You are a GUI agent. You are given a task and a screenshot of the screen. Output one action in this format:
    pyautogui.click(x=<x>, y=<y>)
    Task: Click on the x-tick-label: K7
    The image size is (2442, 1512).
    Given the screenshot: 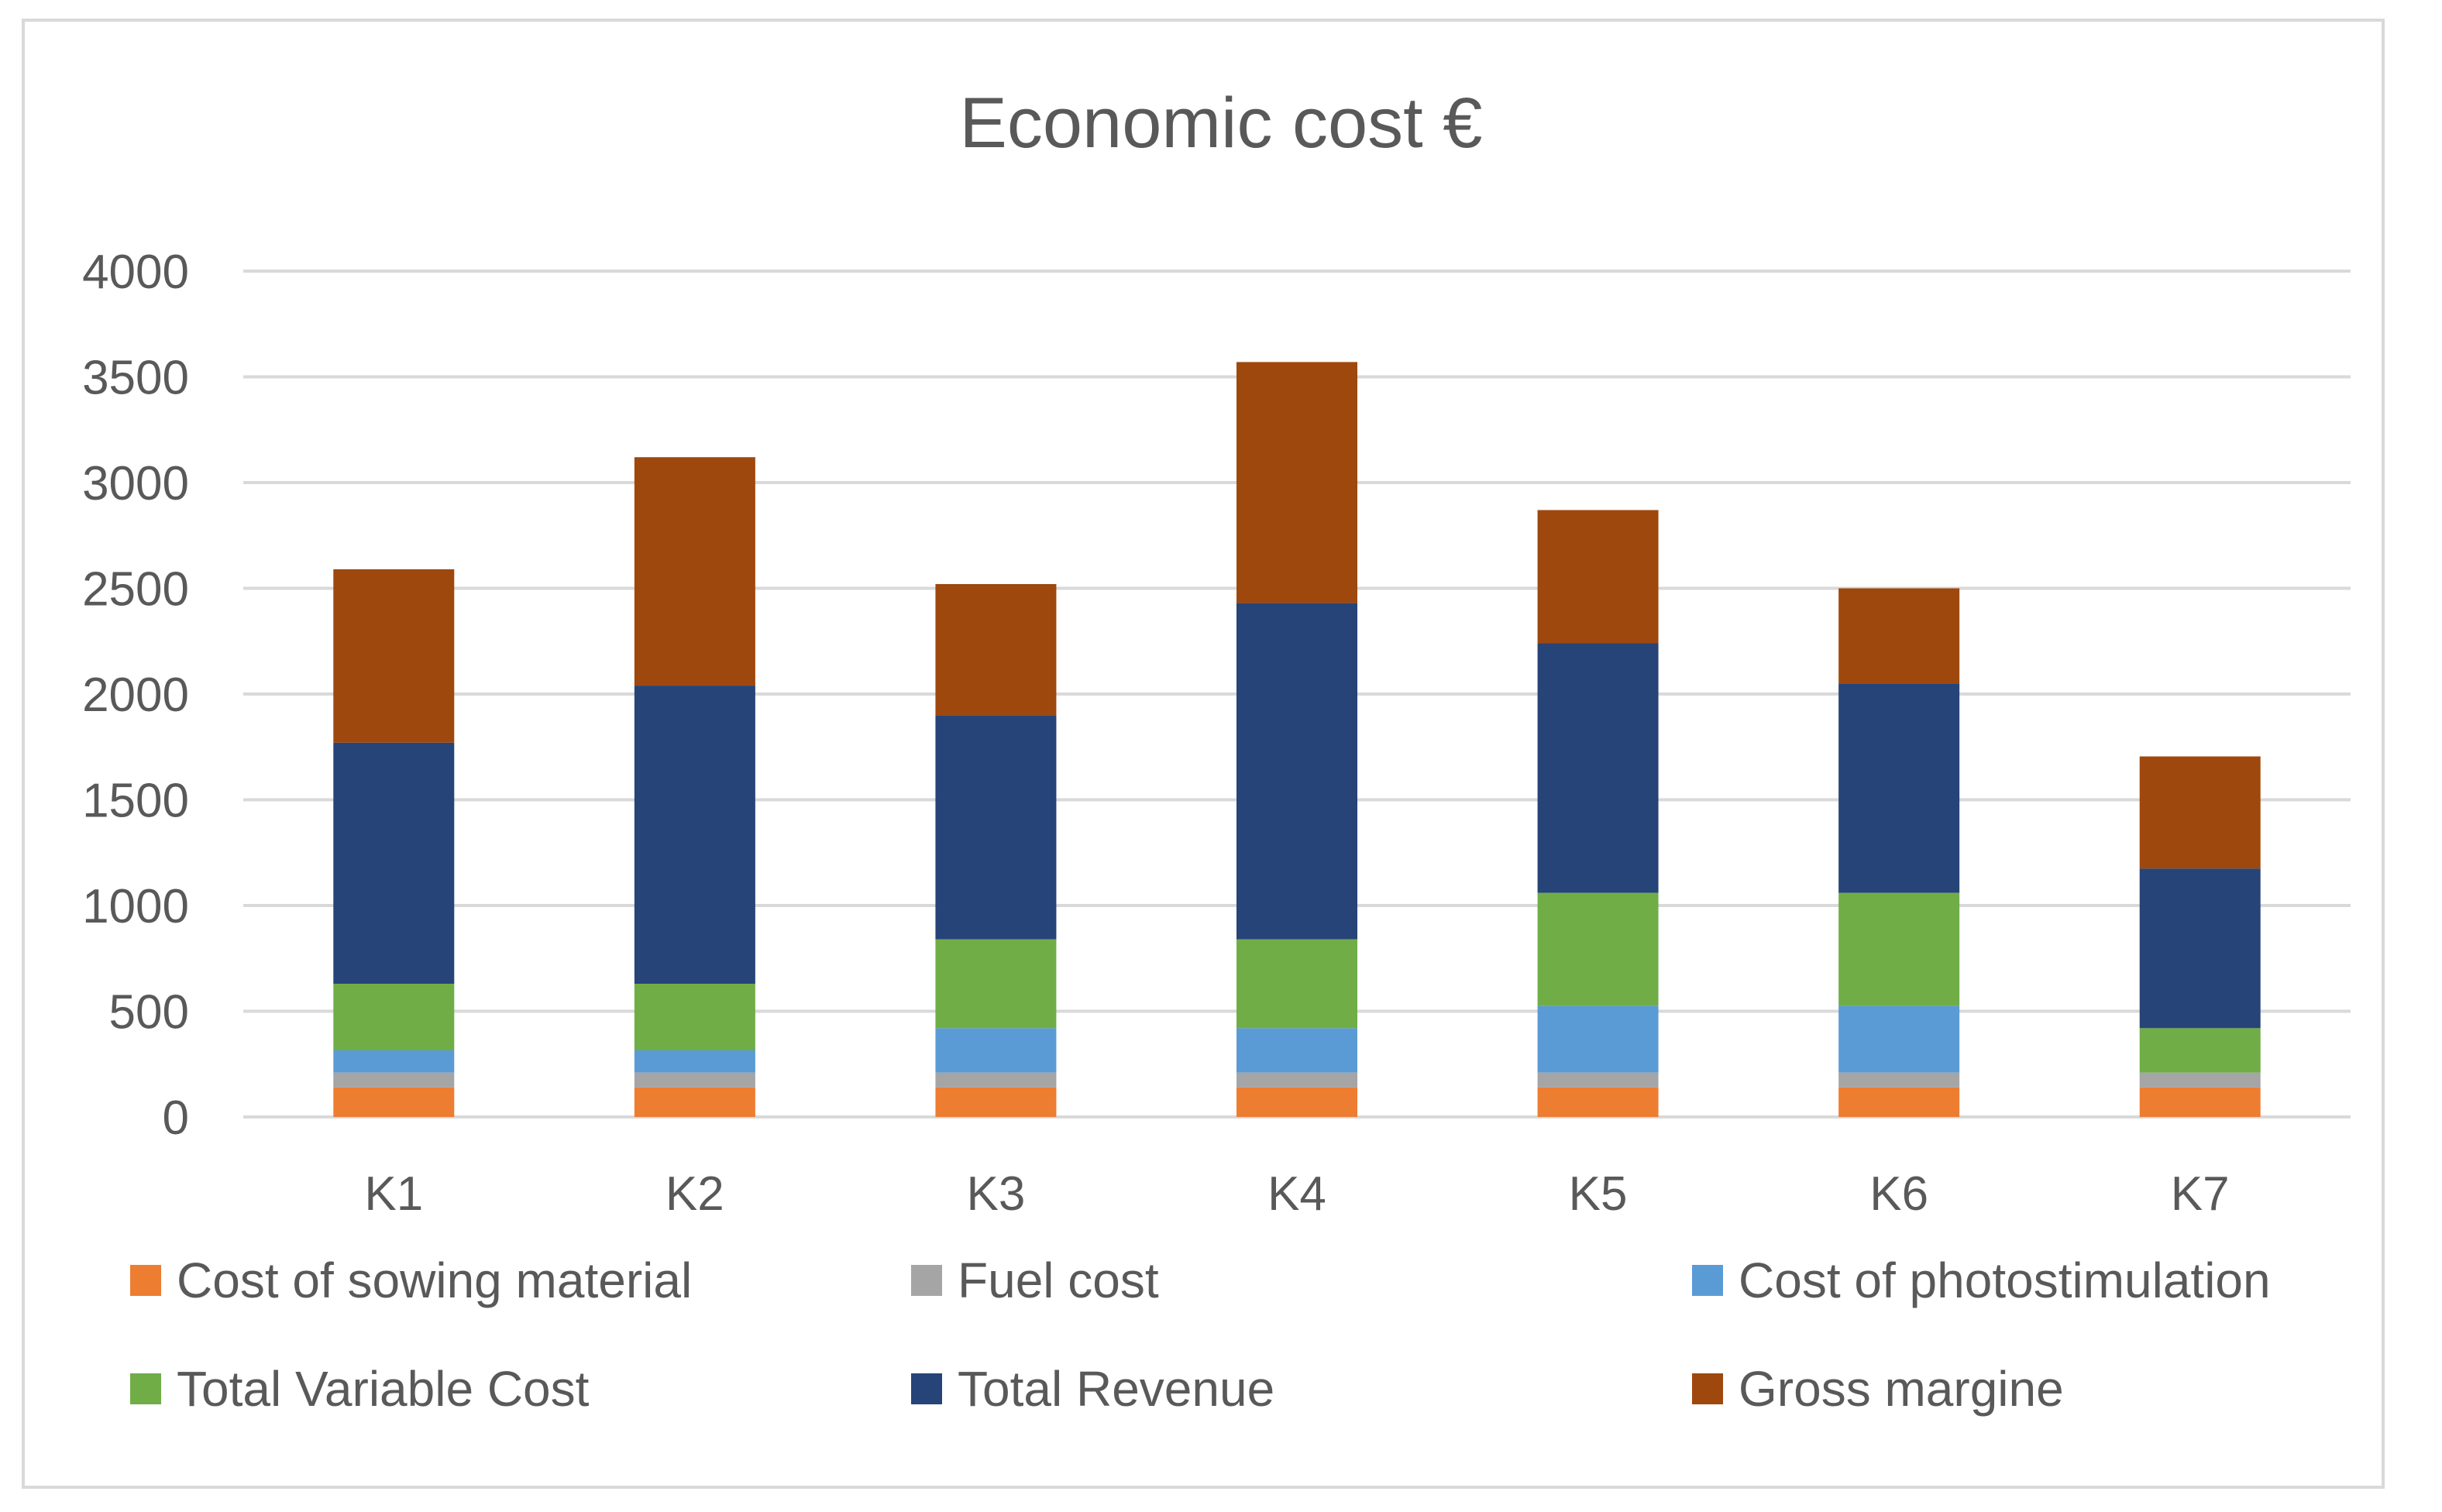 What is the action you would take?
    pyautogui.click(x=2200, y=1194)
    